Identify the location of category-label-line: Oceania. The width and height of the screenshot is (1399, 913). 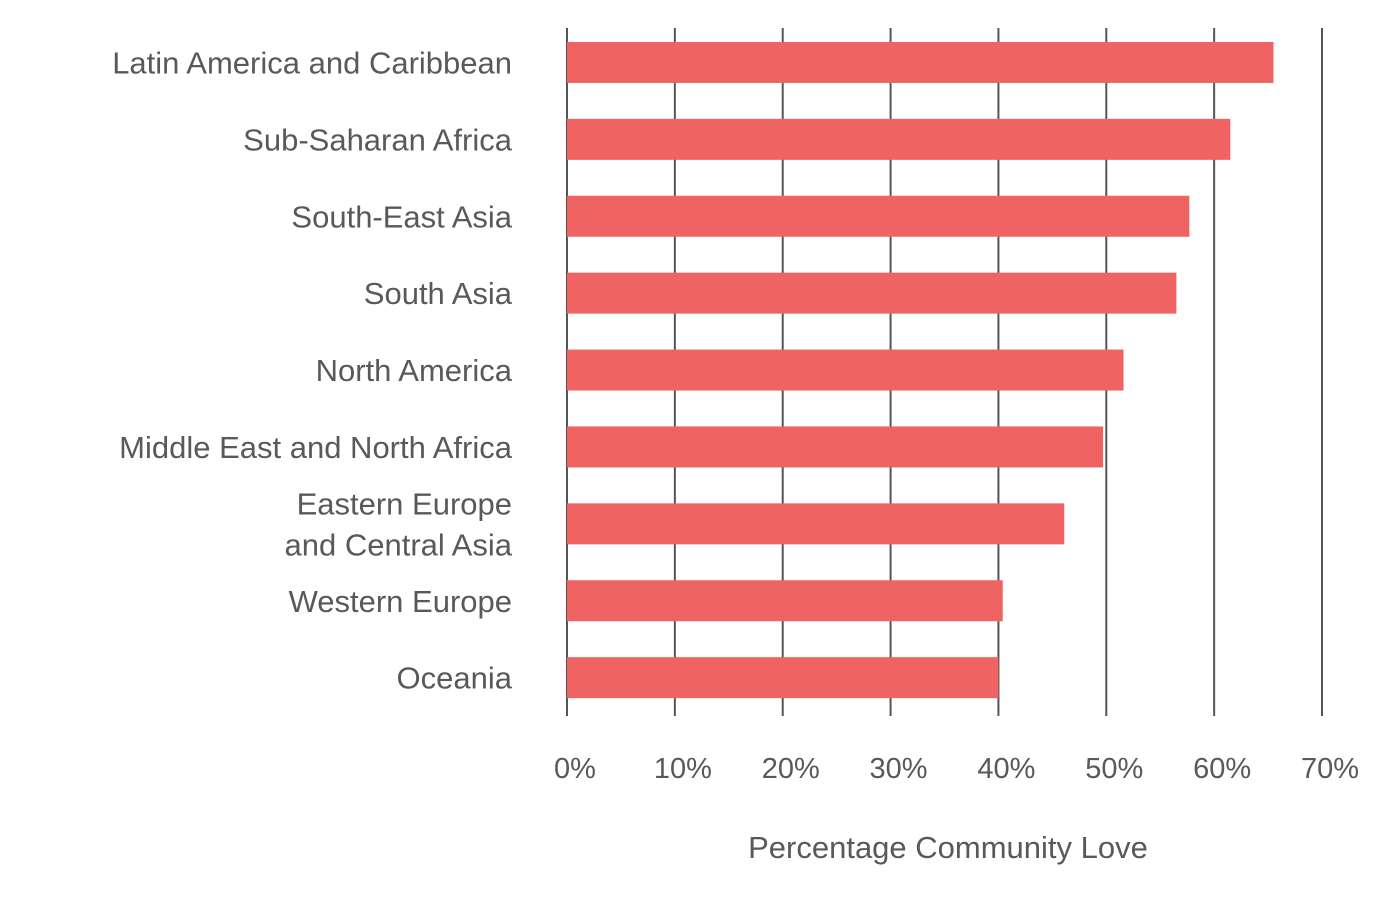
(455, 678).